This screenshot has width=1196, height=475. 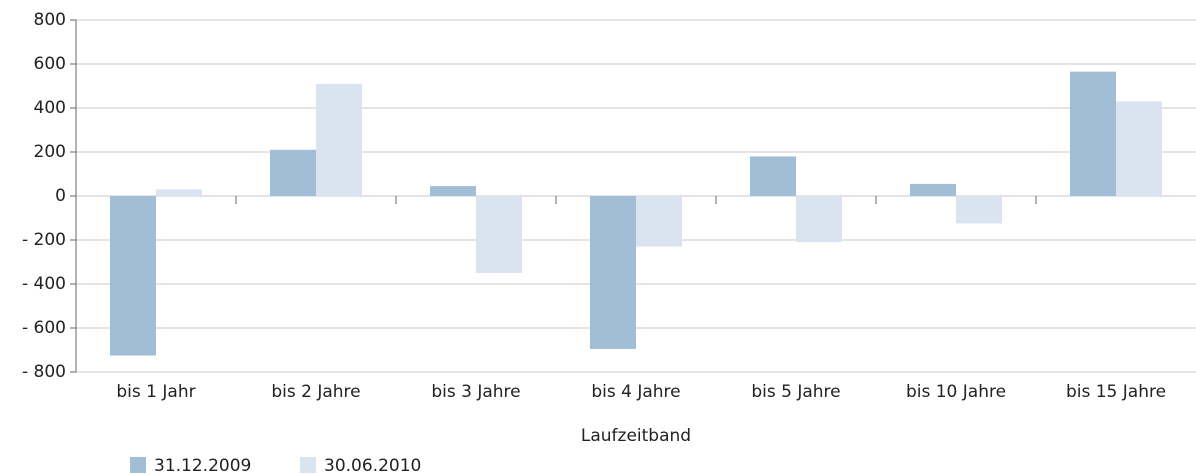 What do you see at coordinates (44, 372) in the screenshot?
I see `y-tick-label: - 800` at bounding box center [44, 372].